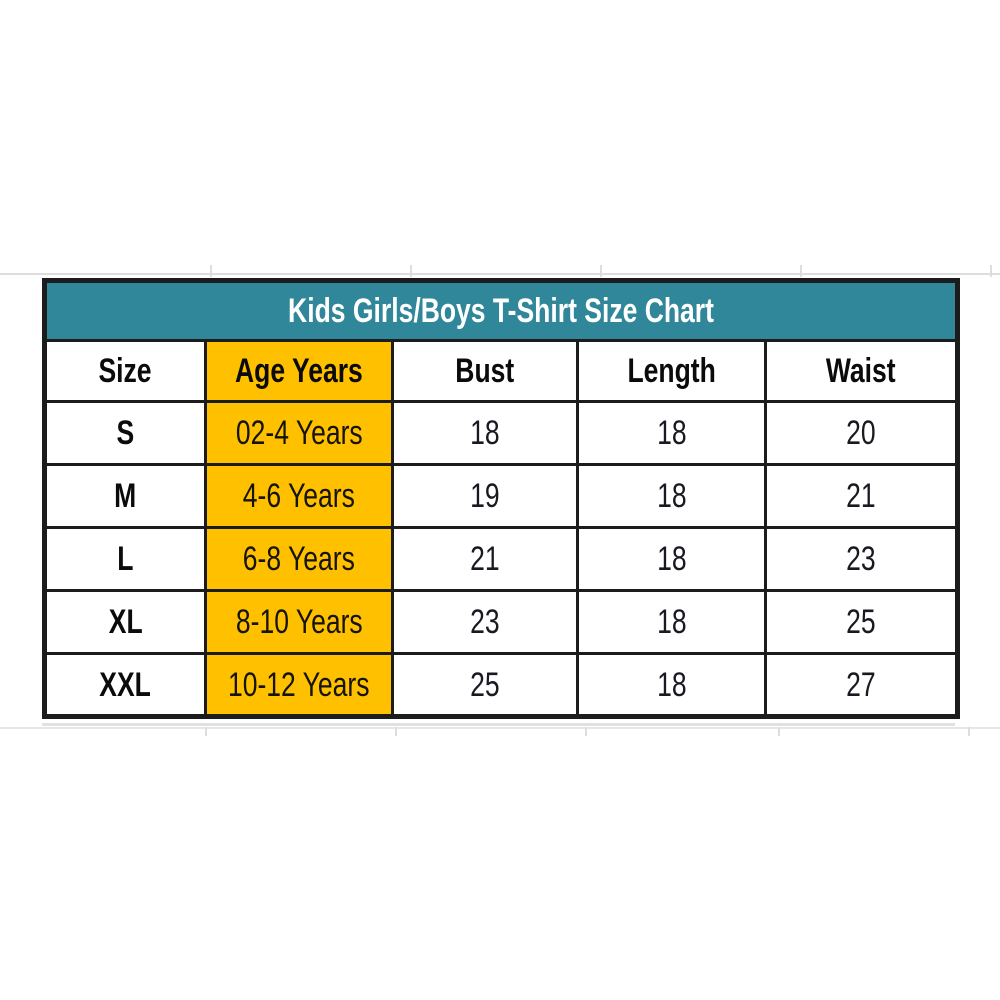 The height and width of the screenshot is (1000, 1000). What do you see at coordinates (299, 685) in the screenshot?
I see `age-cell: 10-12 Years` at bounding box center [299, 685].